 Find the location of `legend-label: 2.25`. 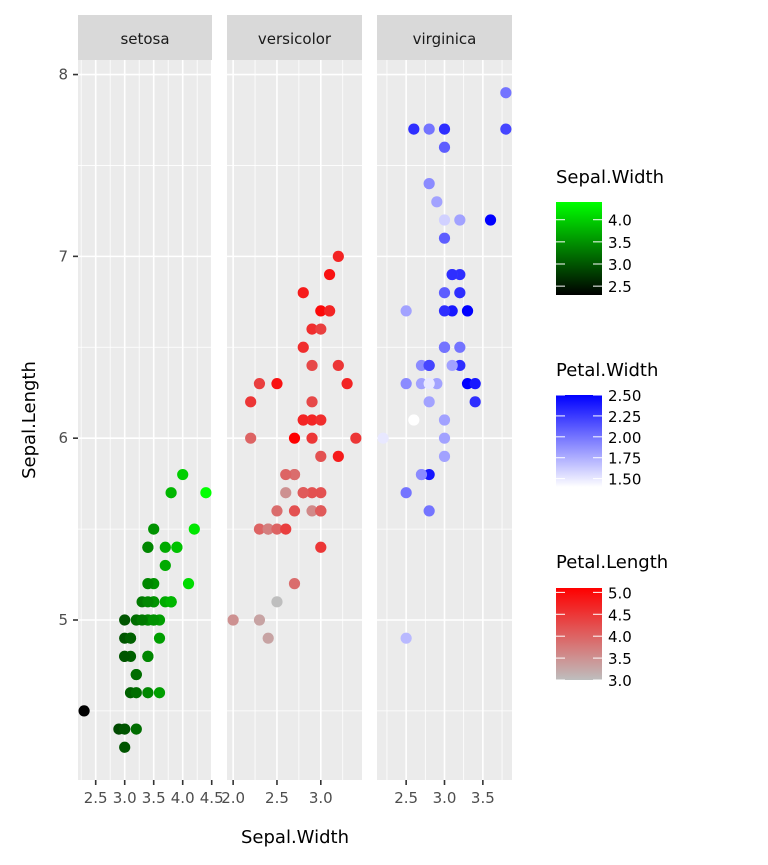

legend-label: 2.25 is located at coordinates (624, 417).